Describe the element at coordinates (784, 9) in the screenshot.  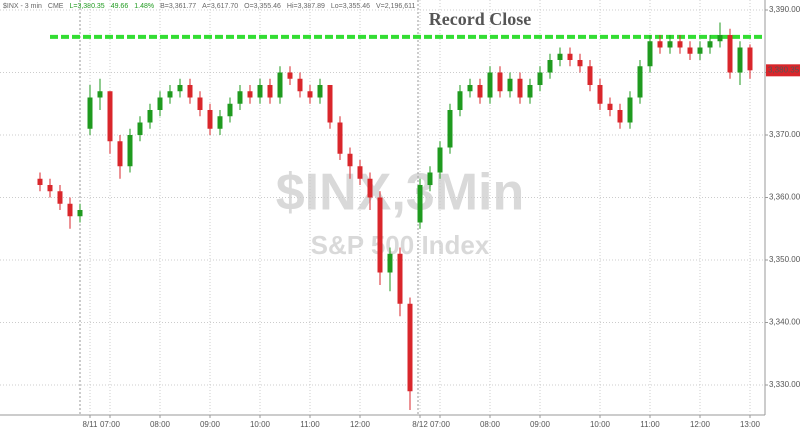
I see `y-tick-label: 3,390.00` at that location.